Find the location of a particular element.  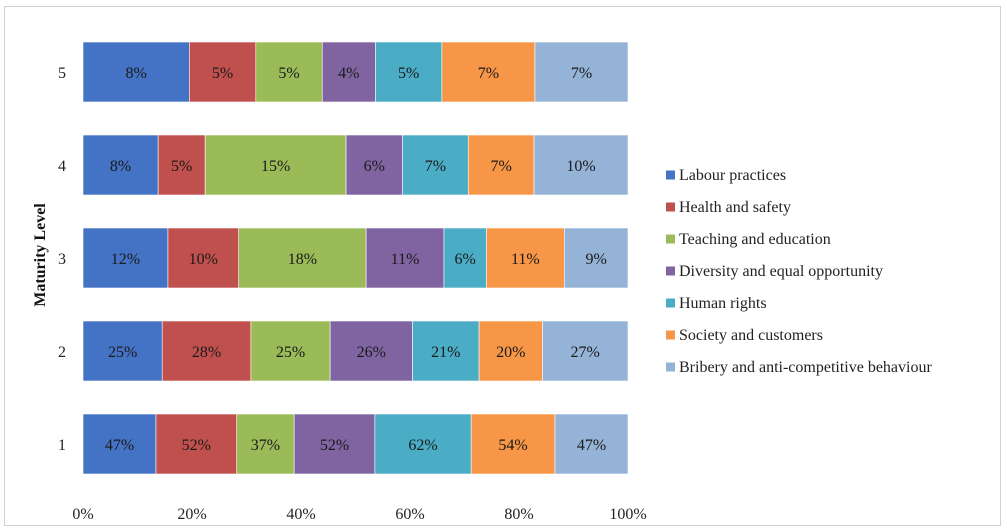

legend-entry-label: Health and safety is located at coordinates (735, 207).